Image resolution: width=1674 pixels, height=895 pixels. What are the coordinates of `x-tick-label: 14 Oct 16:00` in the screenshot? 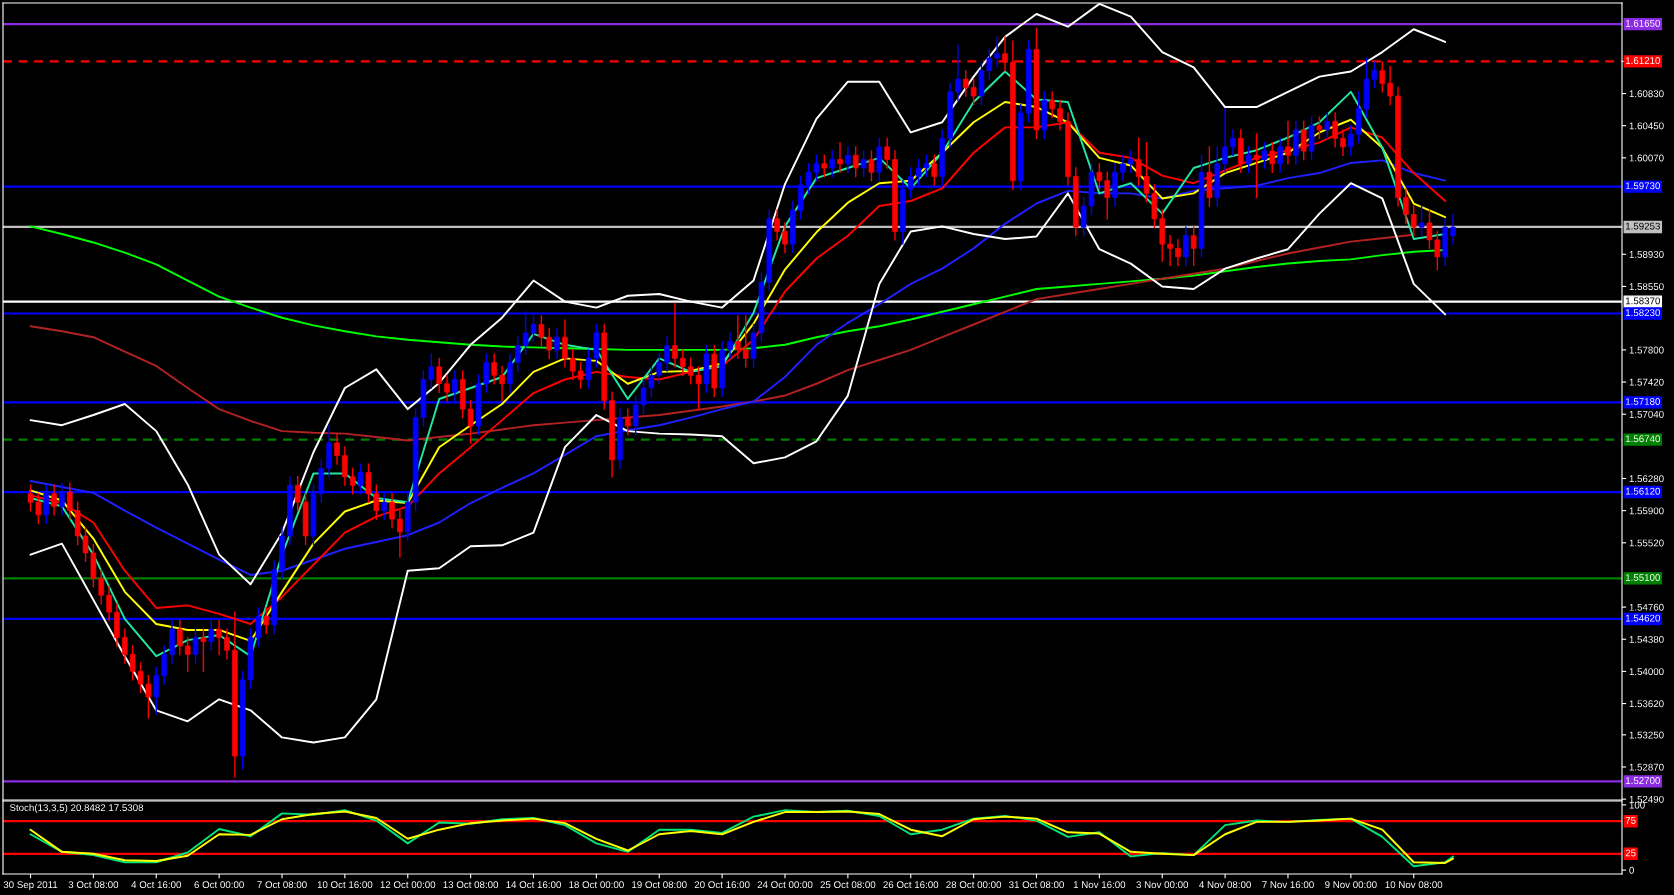 It's located at (533, 885).